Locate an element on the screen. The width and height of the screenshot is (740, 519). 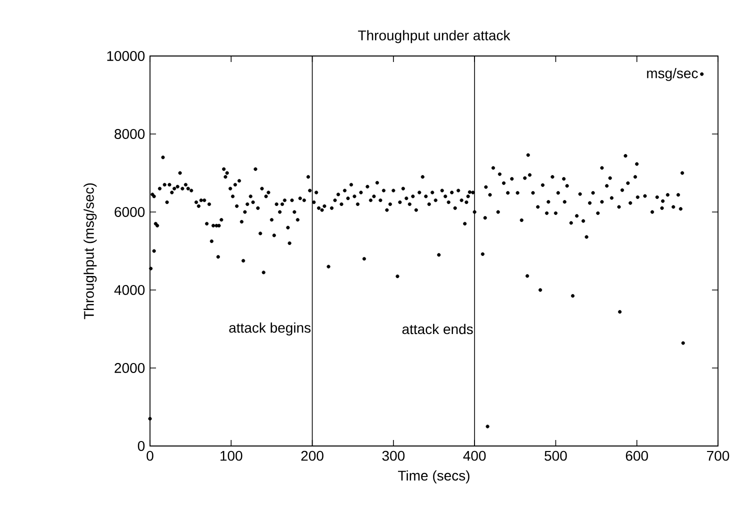
x-tick-label: 100 is located at coordinates (231, 455).